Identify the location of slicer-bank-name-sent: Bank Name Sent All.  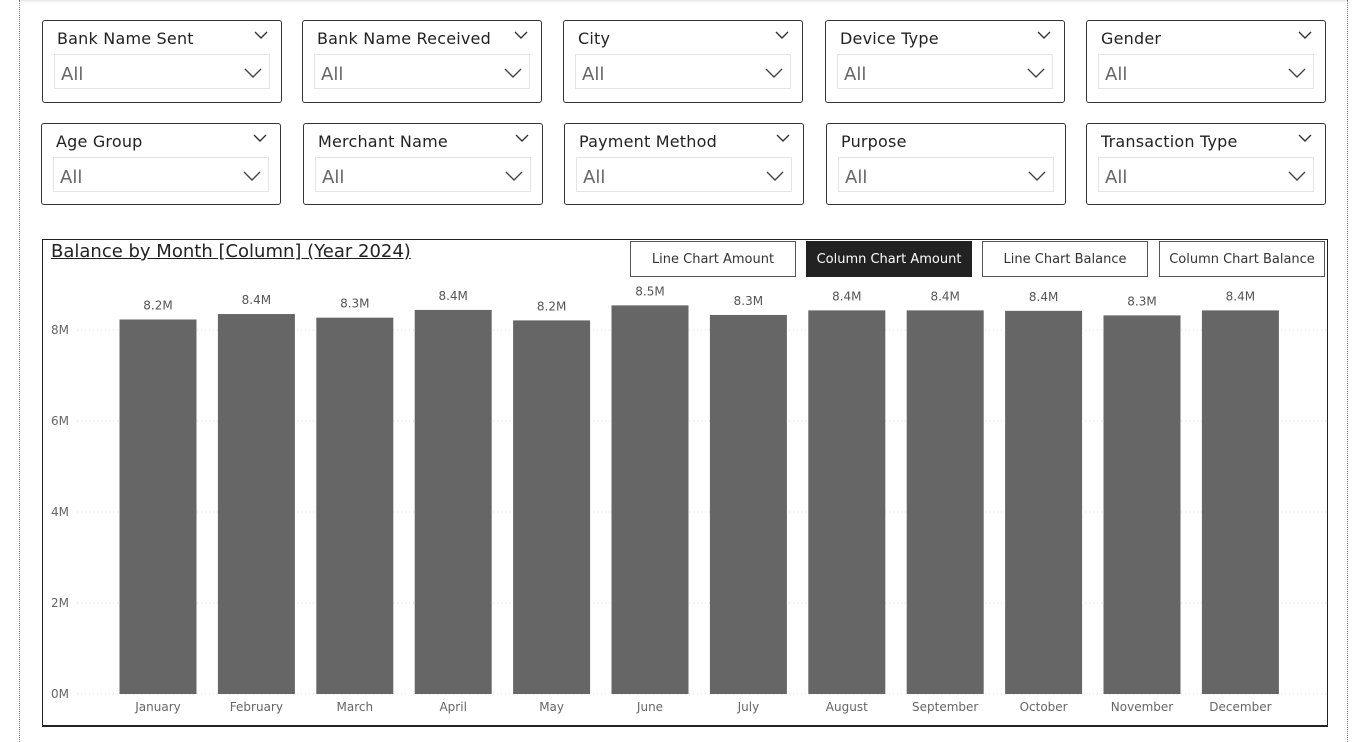
(162, 61).